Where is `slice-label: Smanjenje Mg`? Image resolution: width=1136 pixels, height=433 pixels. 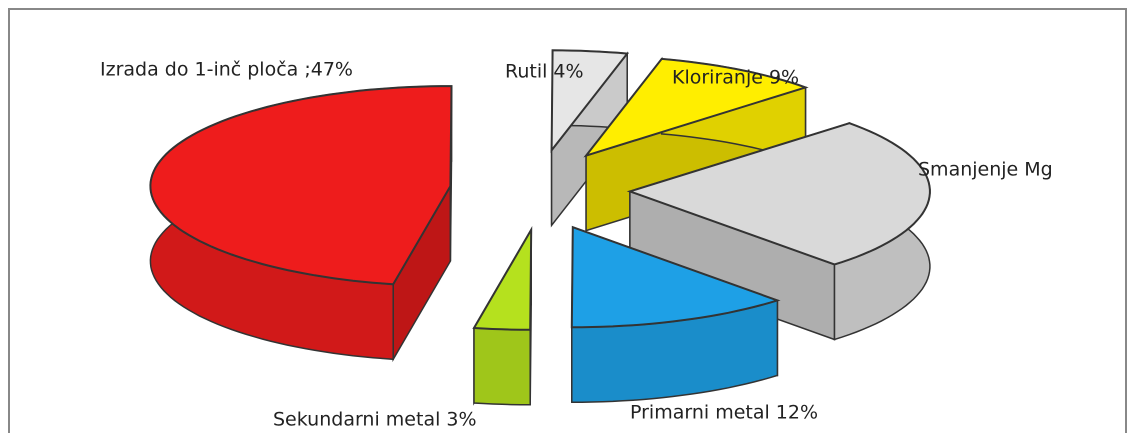 slice-label: Smanjenje Mg is located at coordinates (985, 170).